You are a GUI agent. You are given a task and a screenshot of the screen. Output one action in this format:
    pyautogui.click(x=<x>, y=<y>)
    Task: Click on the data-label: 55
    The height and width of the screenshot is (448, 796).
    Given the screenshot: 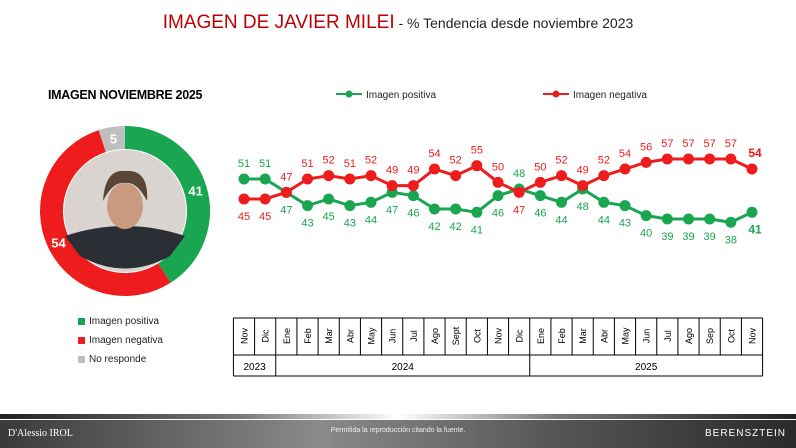 What is the action you would take?
    pyautogui.click(x=477, y=151)
    